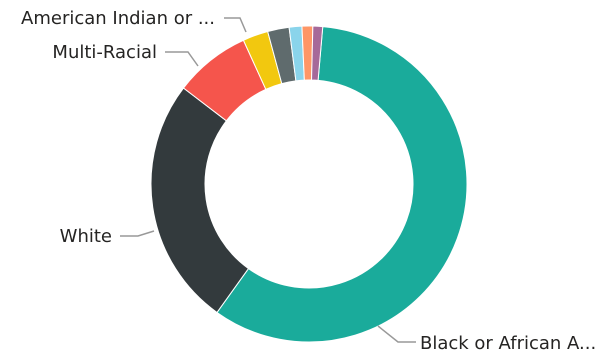 Image resolution: width=612 pixels, height=358 pixels. Describe the element at coordinates (235, 25) in the screenshot. I see `leader-line-american-indian` at that location.